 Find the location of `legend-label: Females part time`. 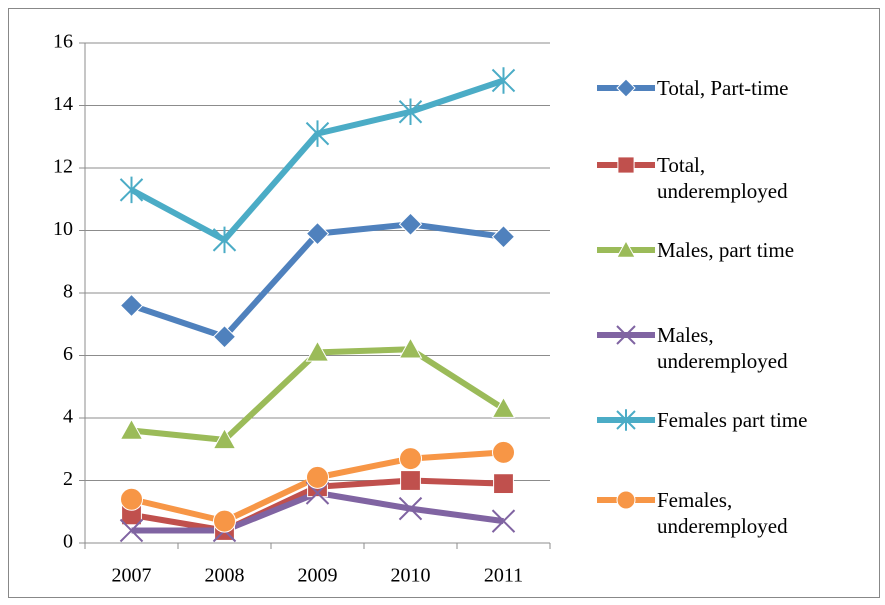

legend-label: Females part time is located at coordinates (732, 420).